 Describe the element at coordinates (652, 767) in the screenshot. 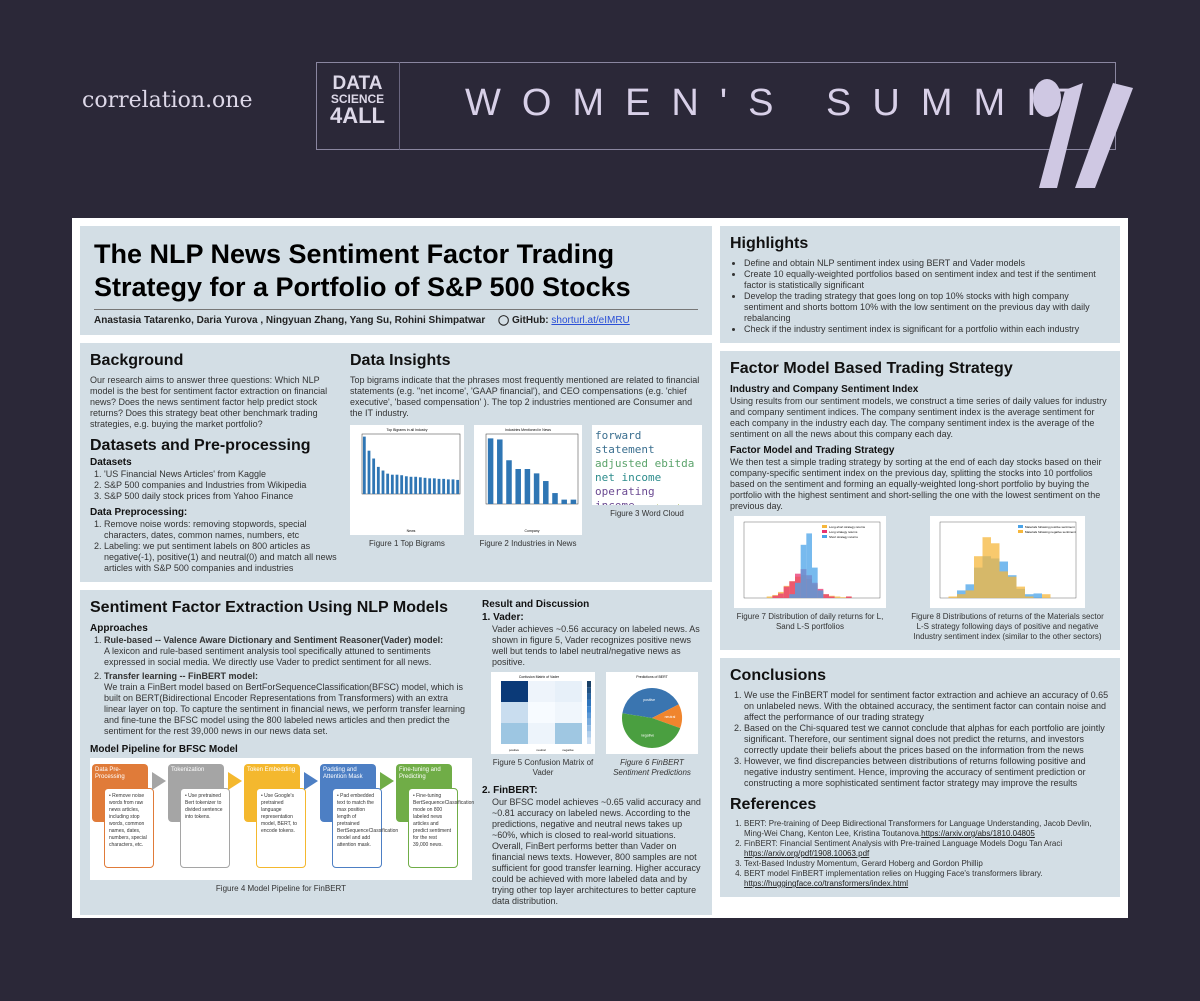

I see `figure6-caption: Figure 6 FinBERT Sentiment Predictions` at that location.